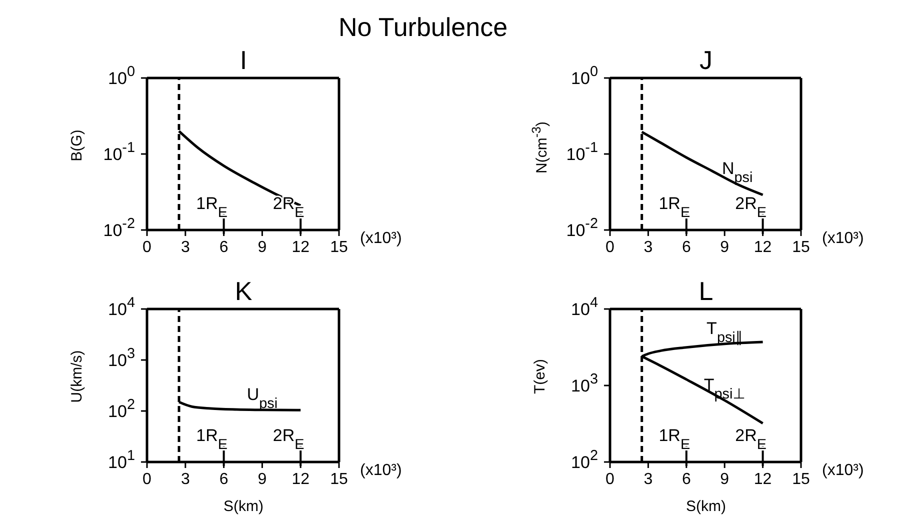 Image resolution: width=906 pixels, height=522 pixels. What do you see at coordinates (77, 146) in the screenshot?
I see `y-axis-title: B(G)` at bounding box center [77, 146].